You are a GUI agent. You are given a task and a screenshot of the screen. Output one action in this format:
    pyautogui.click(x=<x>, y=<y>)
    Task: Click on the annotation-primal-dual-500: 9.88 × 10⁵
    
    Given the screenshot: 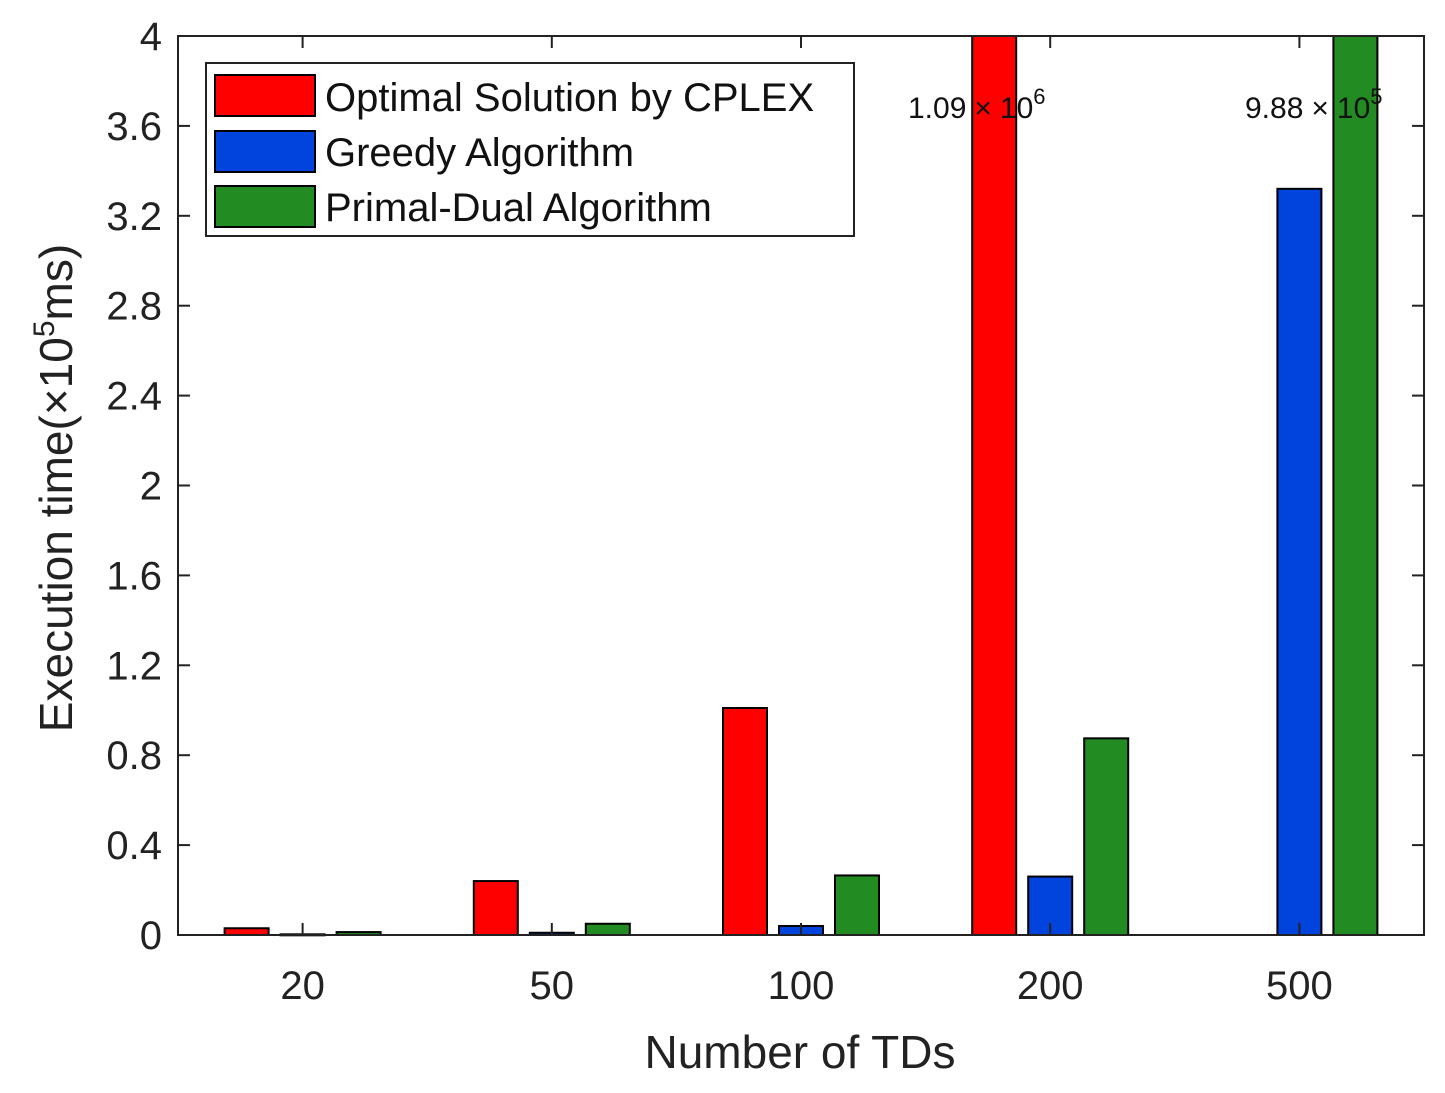 What is the action you would take?
    pyautogui.click(x=1314, y=104)
    